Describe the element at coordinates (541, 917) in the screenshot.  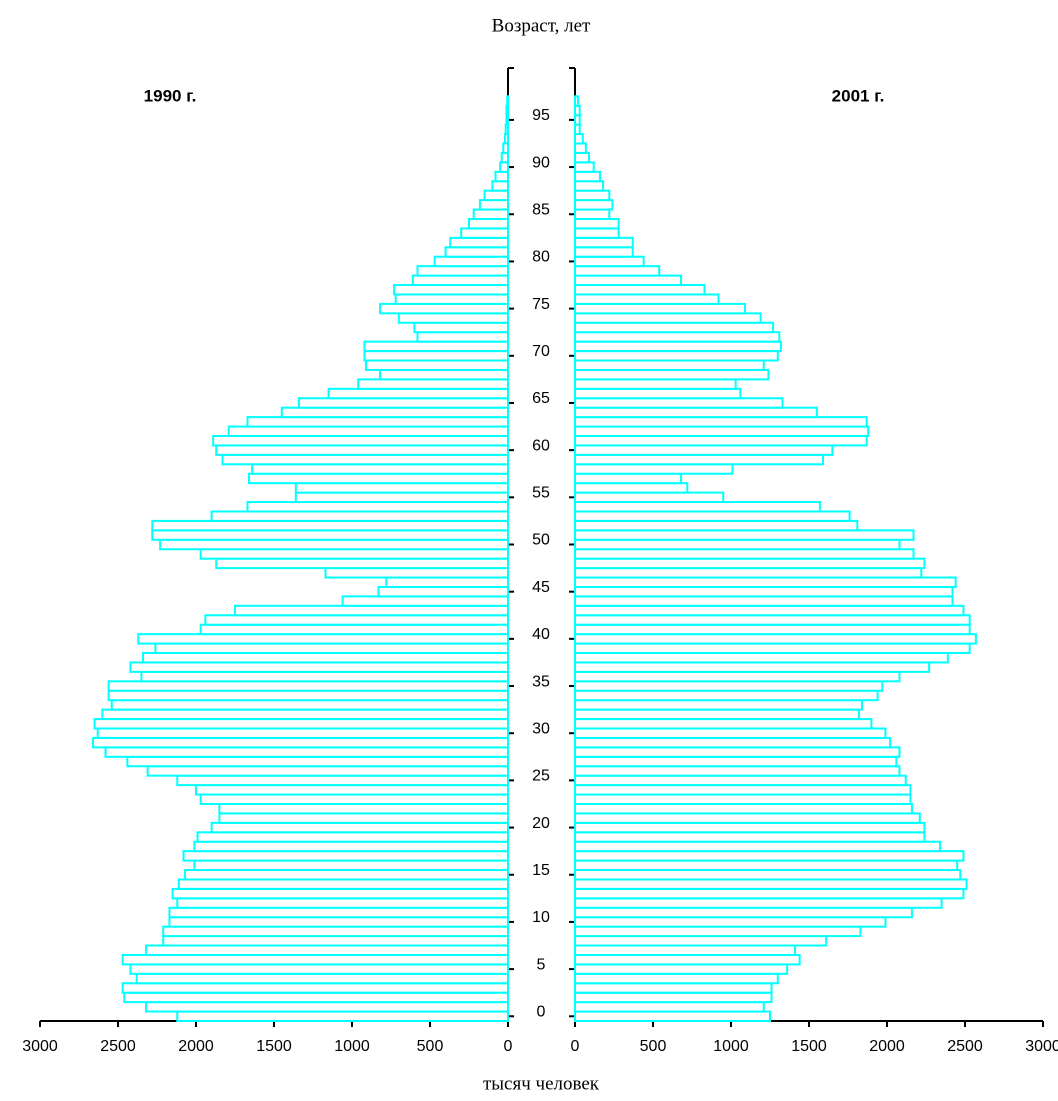
I see `y-tick-label: 10` at that location.